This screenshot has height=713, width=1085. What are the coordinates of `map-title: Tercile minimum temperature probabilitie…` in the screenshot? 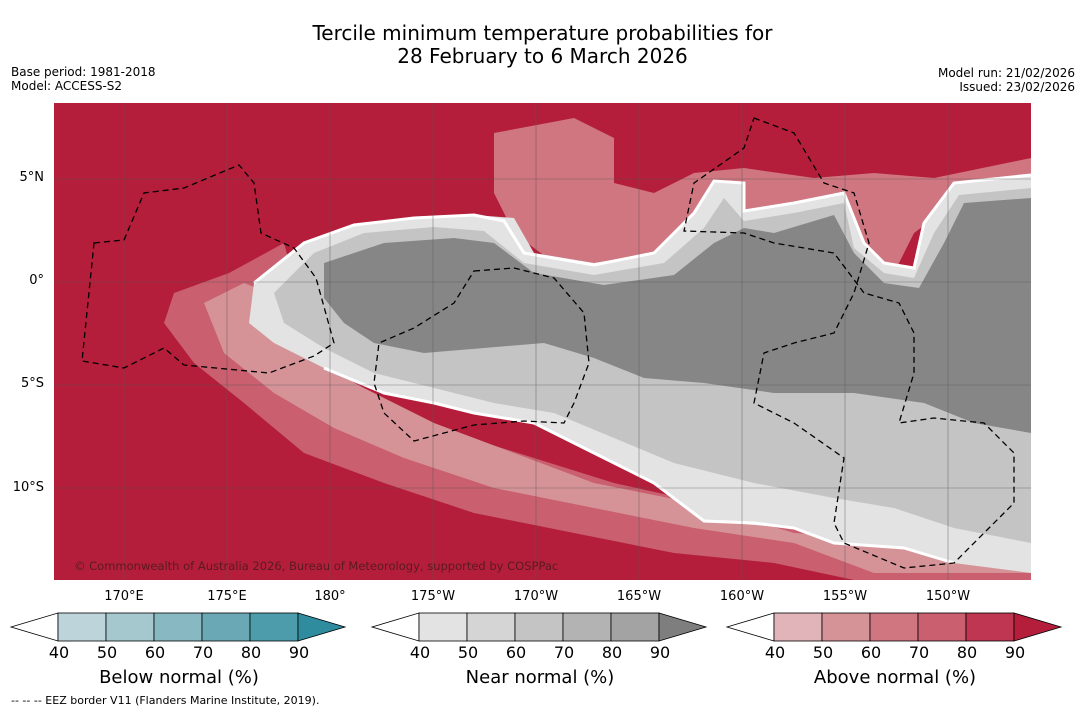 It's located at (542, 45).